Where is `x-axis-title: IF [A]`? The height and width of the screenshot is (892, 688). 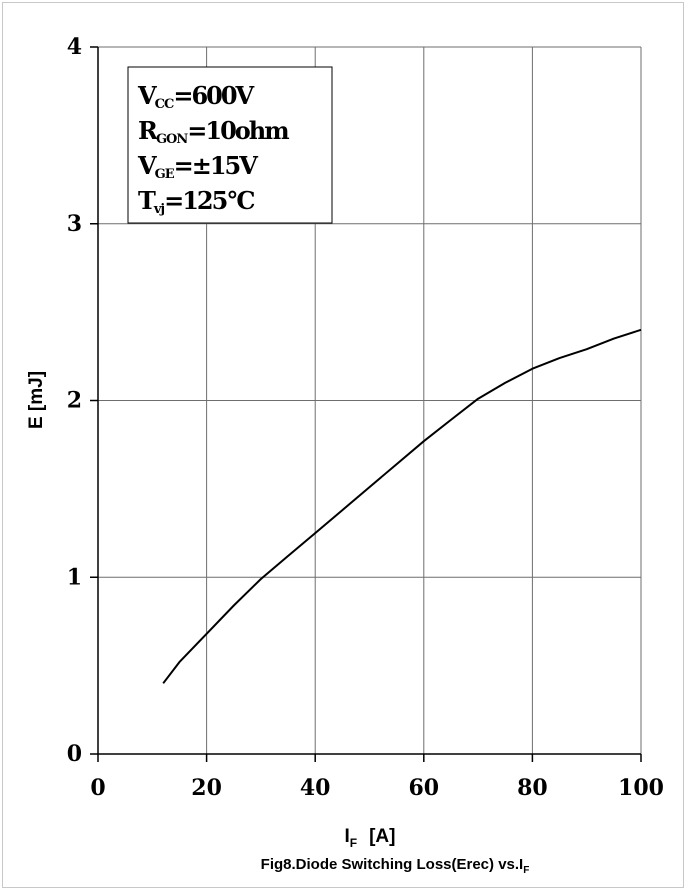
x-axis-title: IF [A] is located at coordinates (369, 838).